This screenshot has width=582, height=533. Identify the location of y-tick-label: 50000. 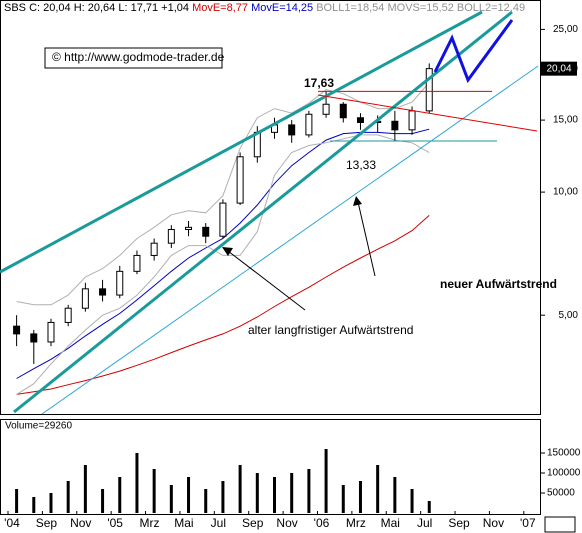
(561, 493).